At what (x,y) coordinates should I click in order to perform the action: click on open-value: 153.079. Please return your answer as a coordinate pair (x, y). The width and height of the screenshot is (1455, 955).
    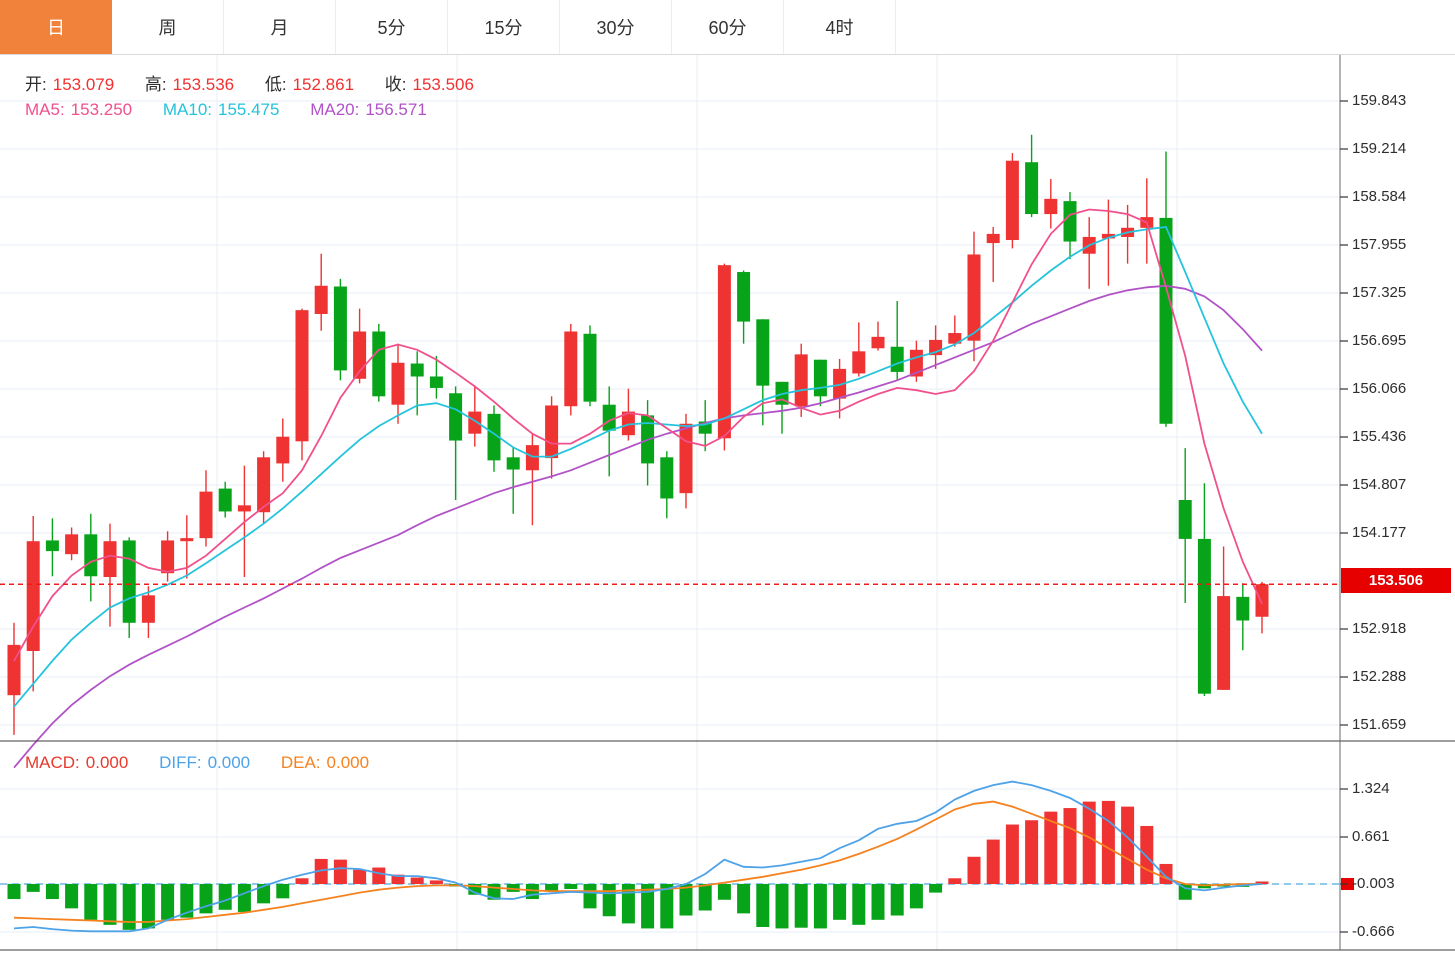
    Looking at the image, I should click on (83, 84).